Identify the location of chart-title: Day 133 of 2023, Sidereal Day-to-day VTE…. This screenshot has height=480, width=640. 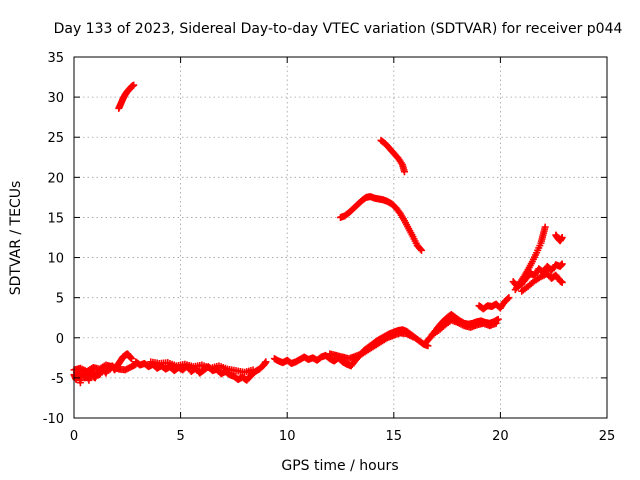
(338, 29).